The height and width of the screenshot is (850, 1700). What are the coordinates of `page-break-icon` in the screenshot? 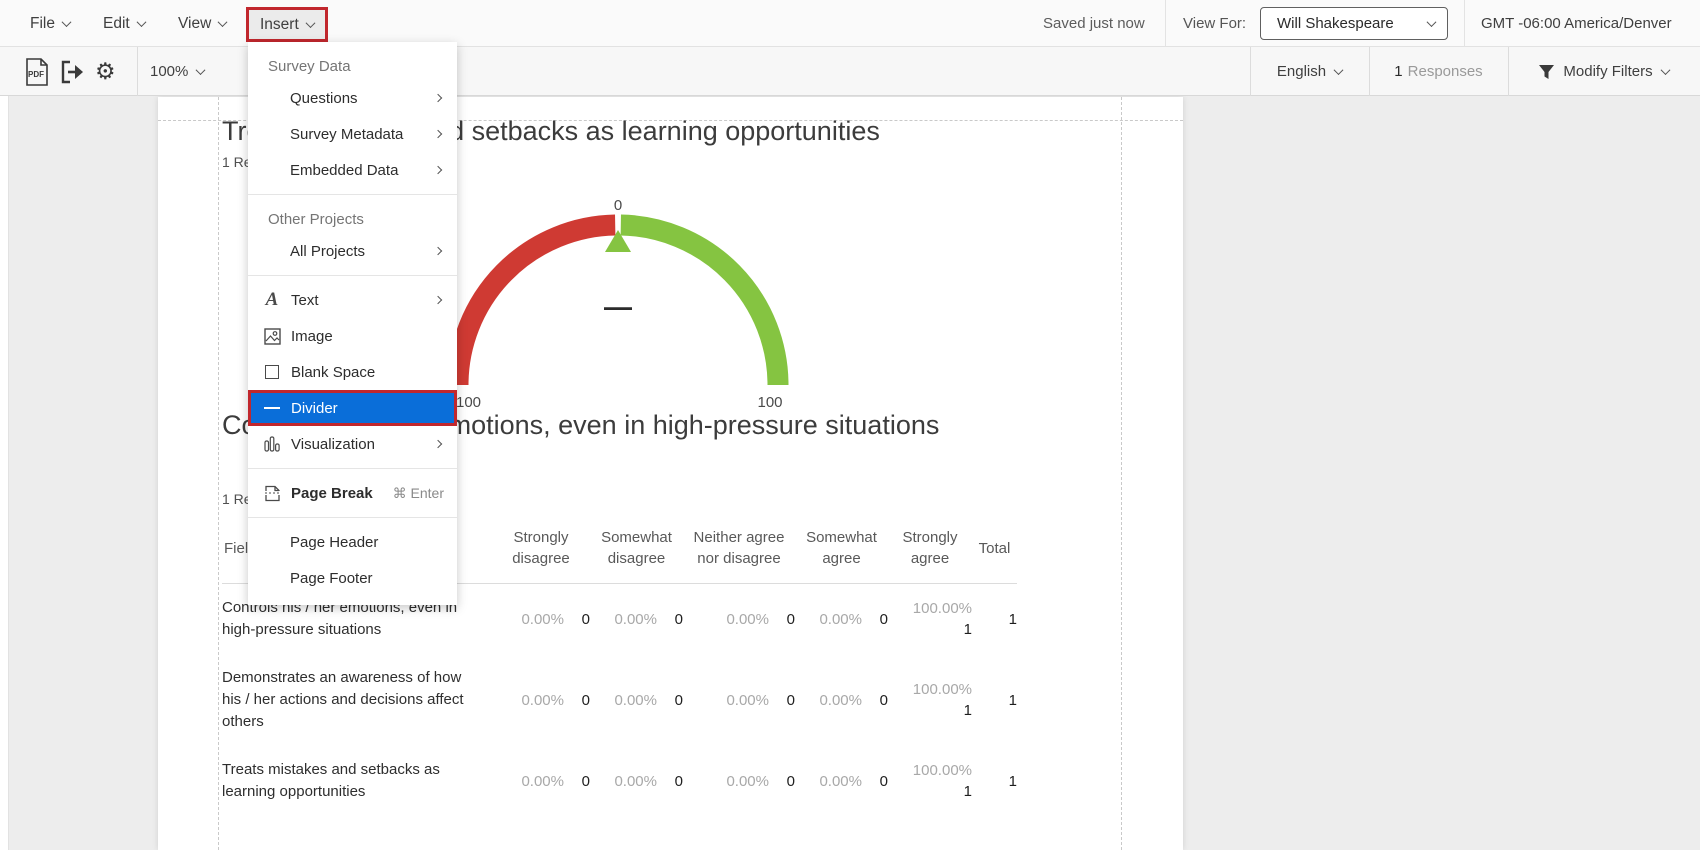 It's located at (272, 493).